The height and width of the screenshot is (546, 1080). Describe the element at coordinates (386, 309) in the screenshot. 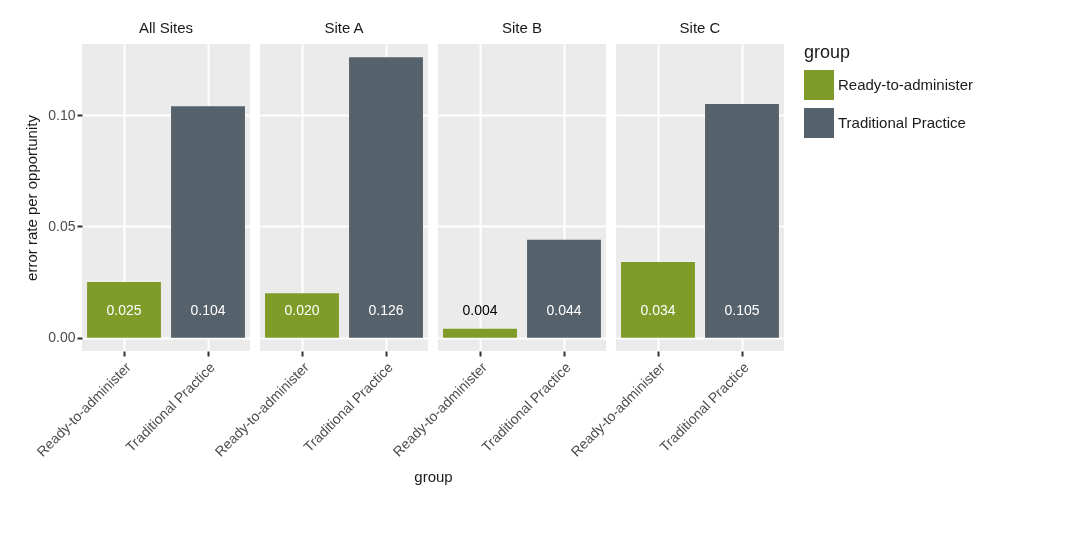

I see `data-label: 0.126` at that location.